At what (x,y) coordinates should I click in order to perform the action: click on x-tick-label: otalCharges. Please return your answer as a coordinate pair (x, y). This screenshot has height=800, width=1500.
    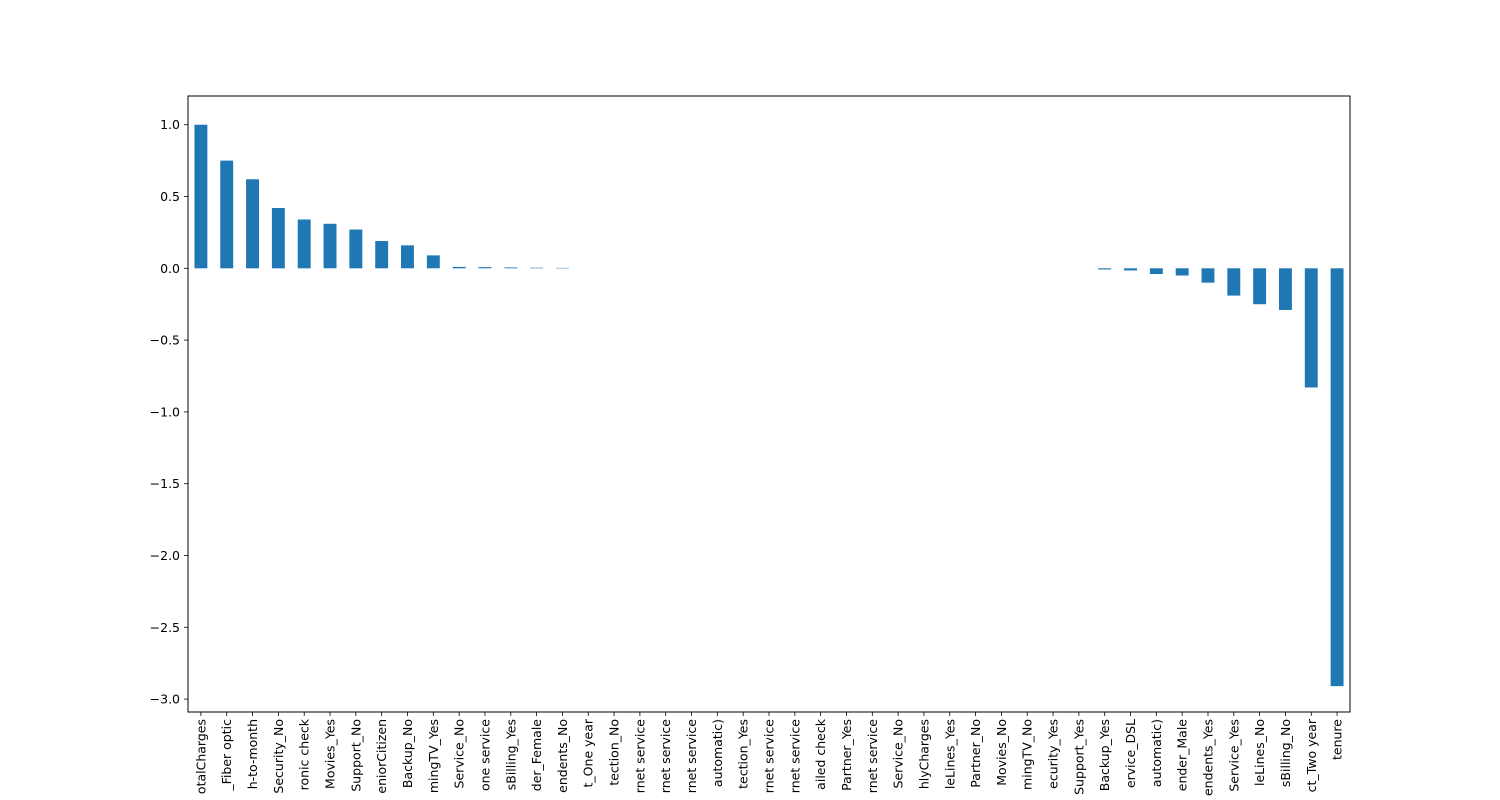
    Looking at the image, I should click on (200, 756).